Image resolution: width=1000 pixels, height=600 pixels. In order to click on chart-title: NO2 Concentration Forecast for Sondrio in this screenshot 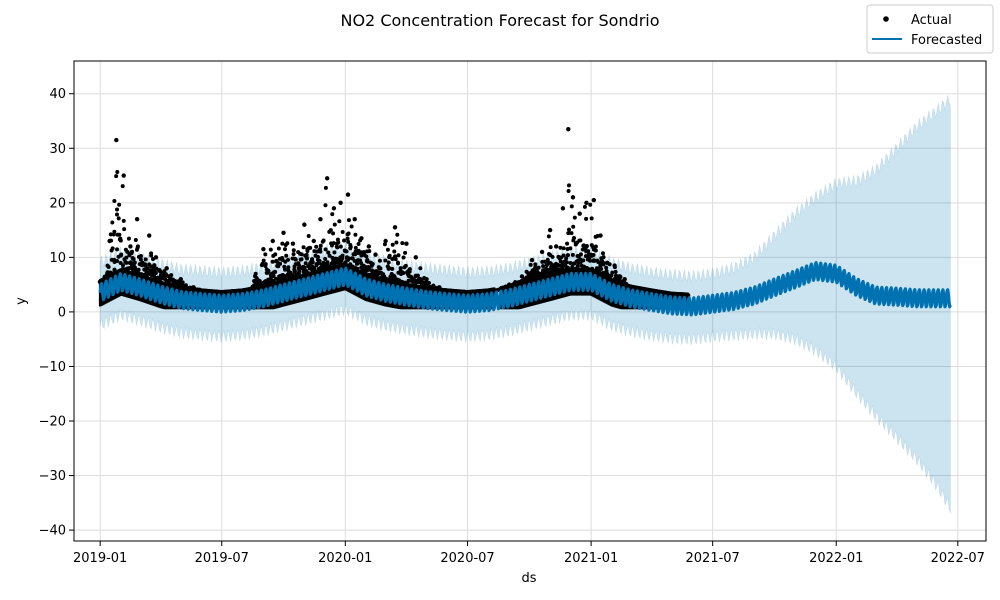, I will do `click(499, 20)`.